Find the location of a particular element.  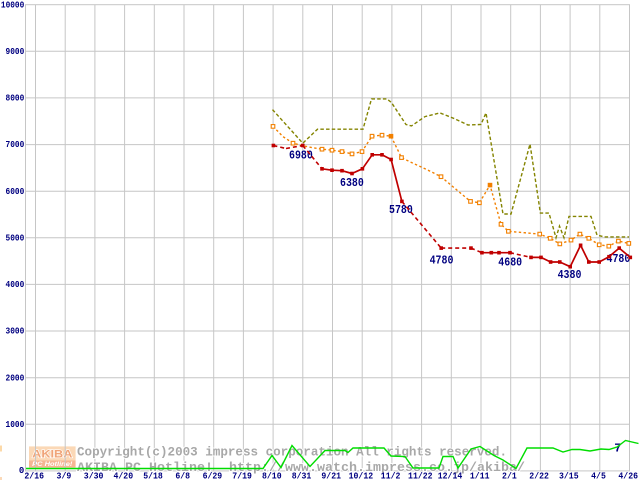

svg-text: 8000 is located at coordinates (15, 99).